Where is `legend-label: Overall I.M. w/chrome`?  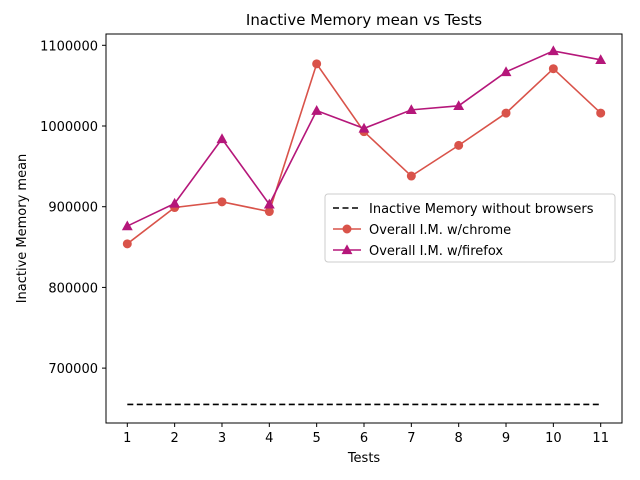 legend-label: Overall I.M. w/chrome is located at coordinates (440, 230).